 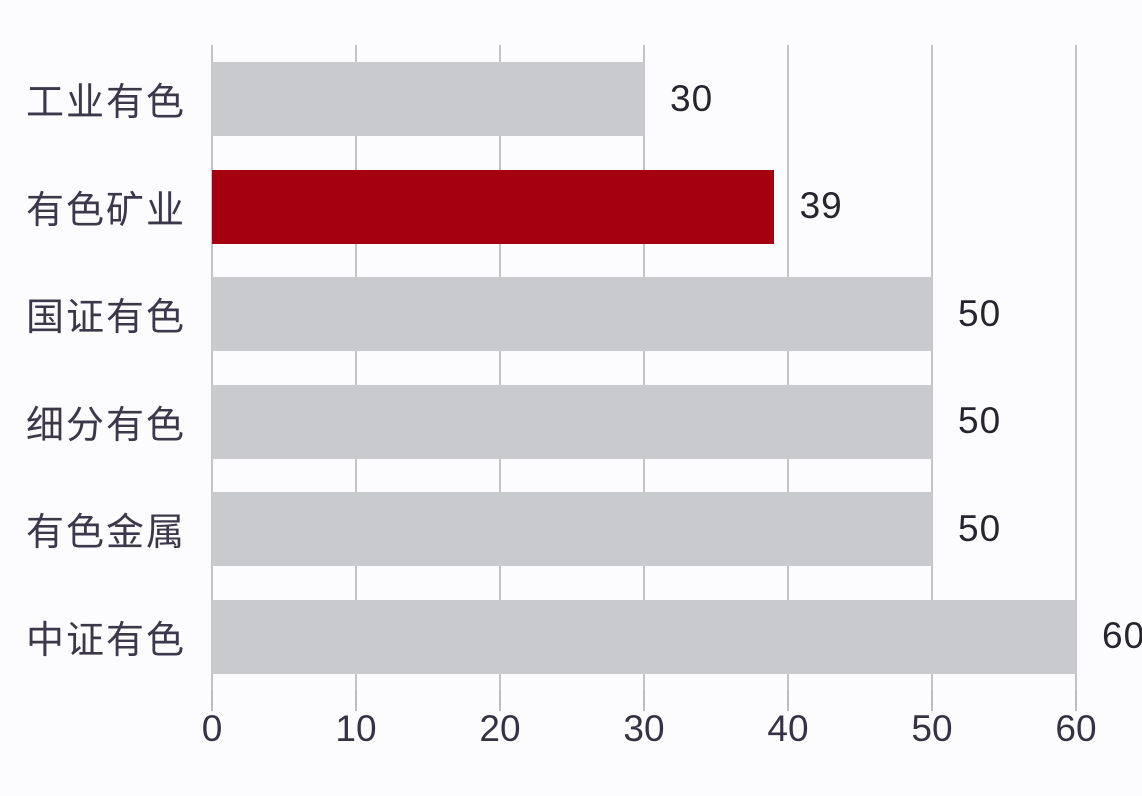 I want to click on bar-row: 60, so click(x=677, y=637).